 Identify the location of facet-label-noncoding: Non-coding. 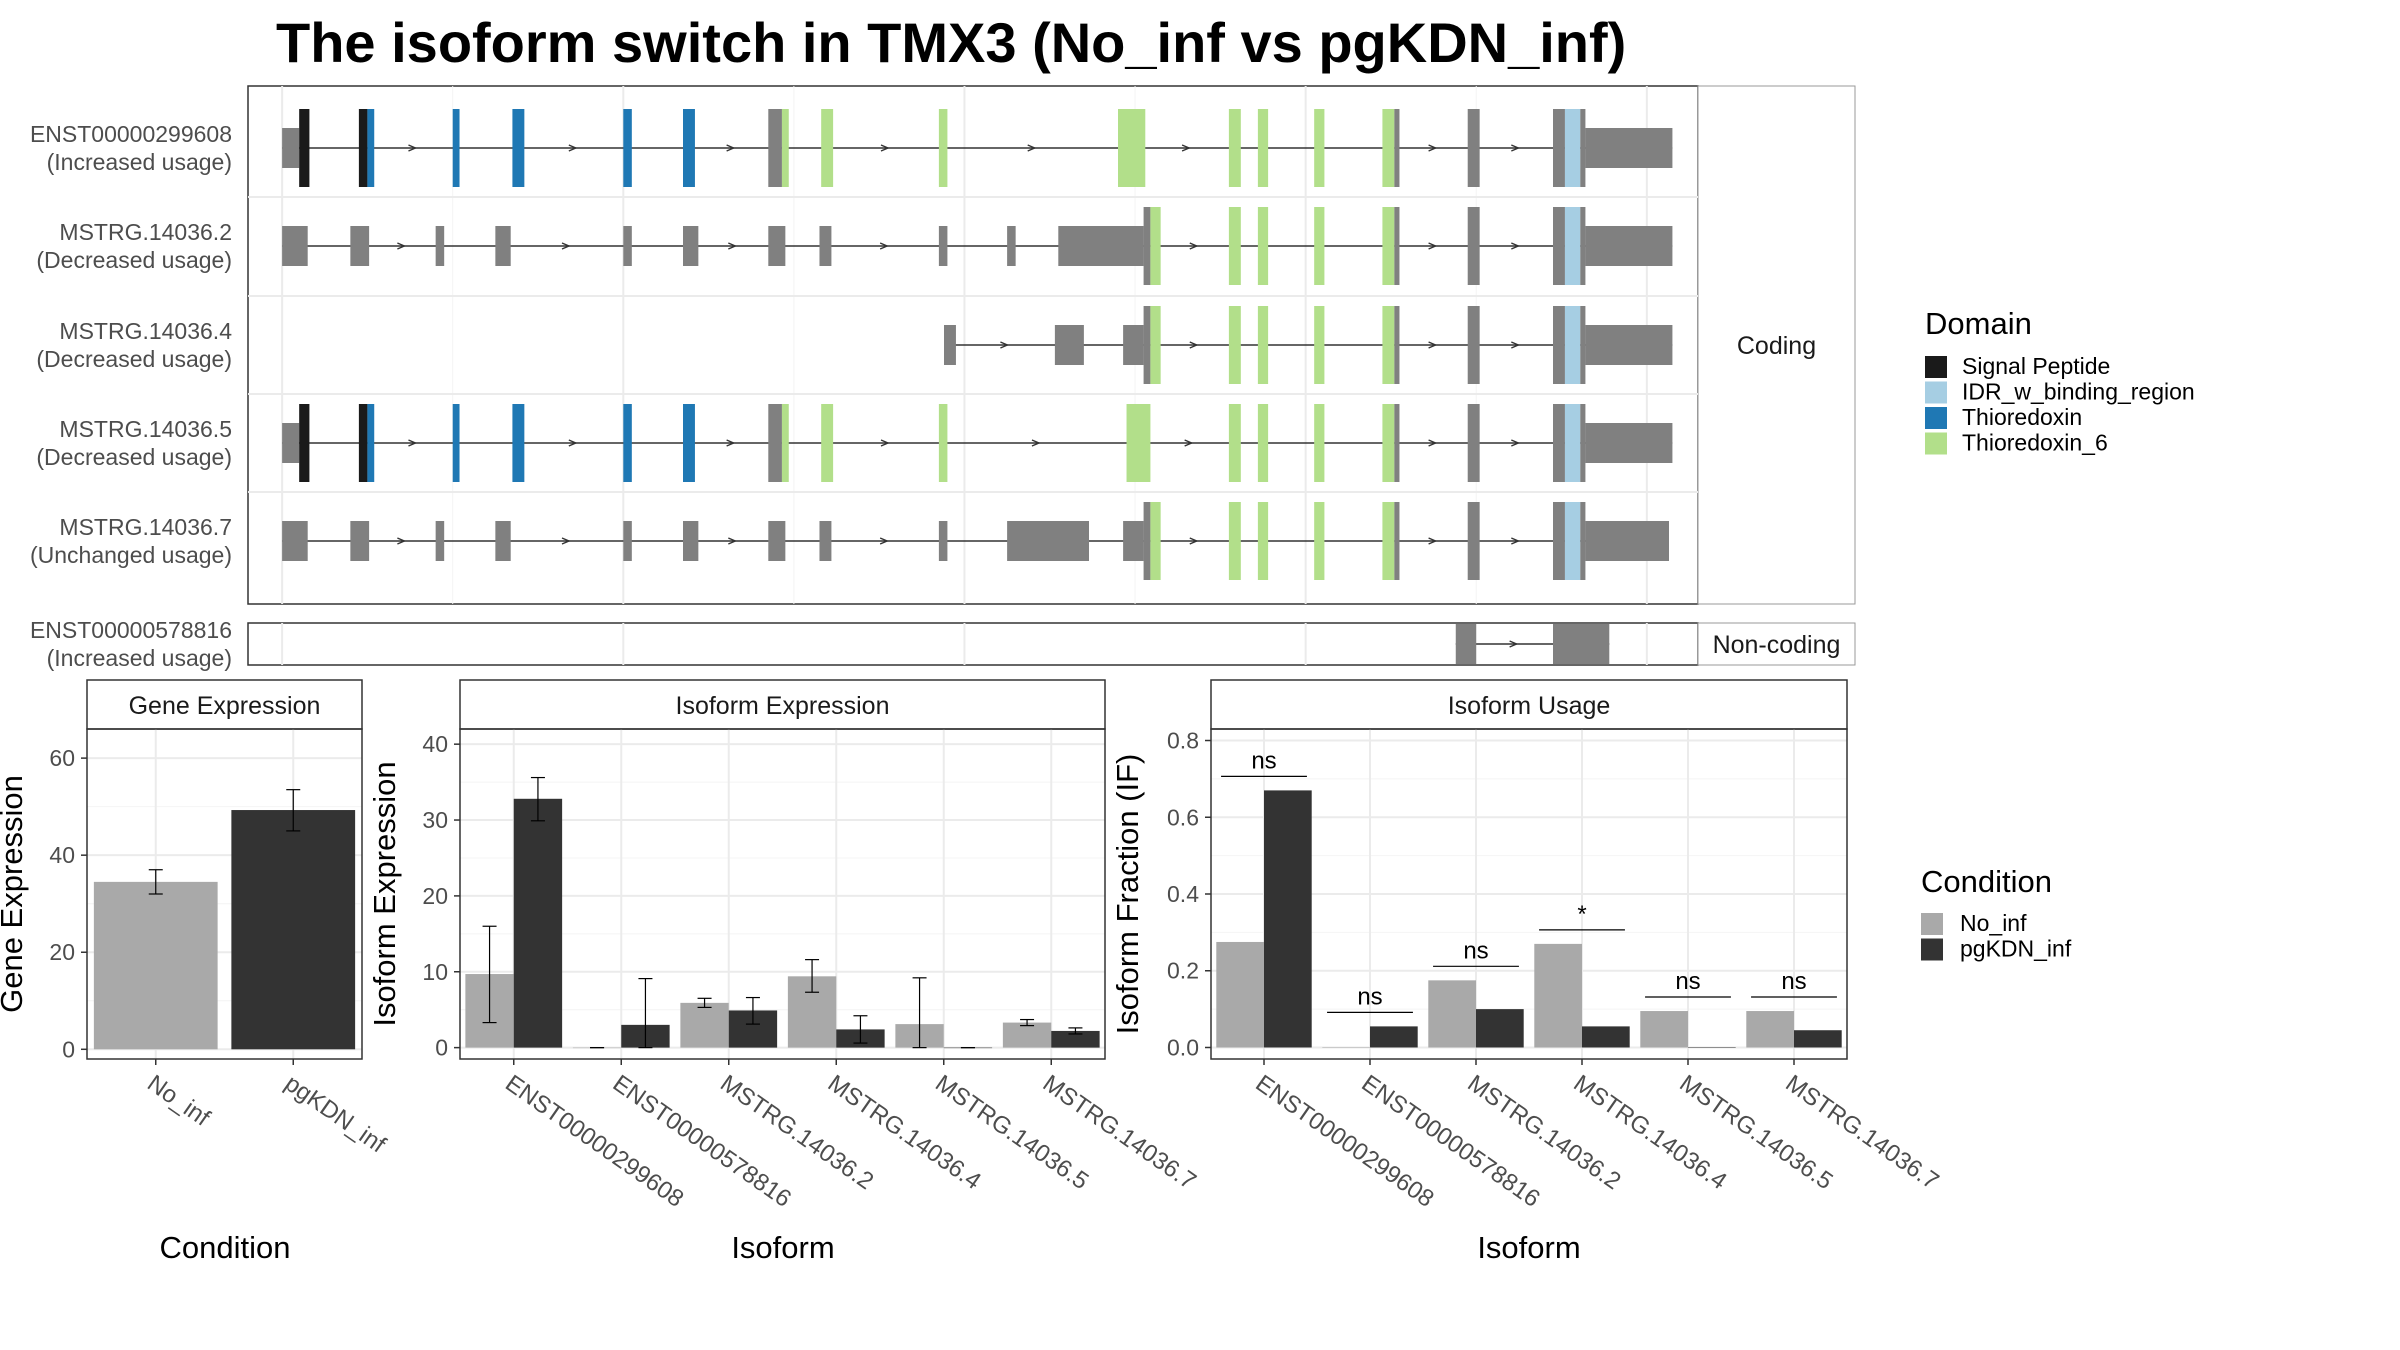
(1777, 645).